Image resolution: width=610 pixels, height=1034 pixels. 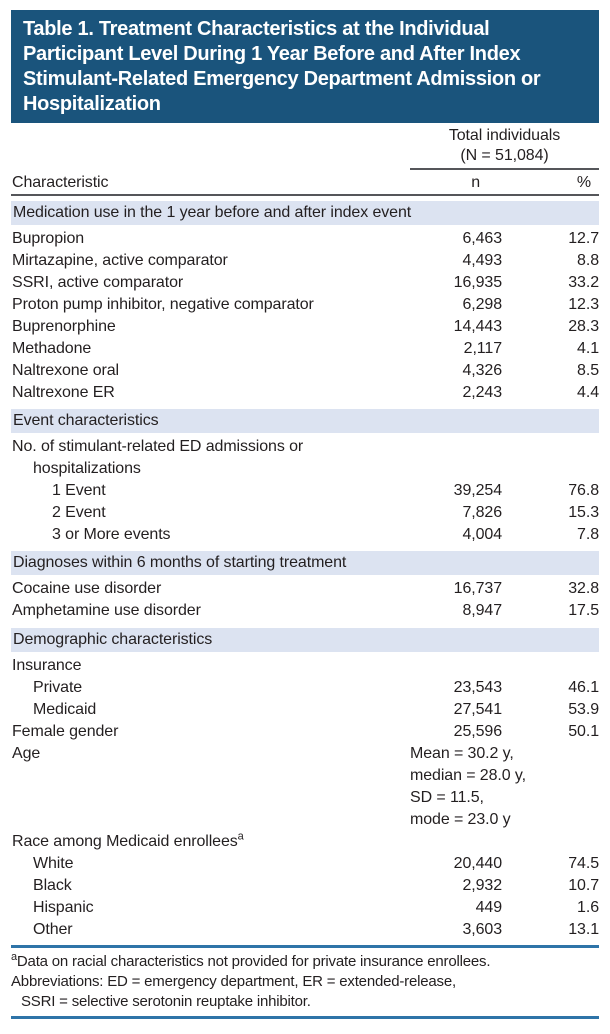 I want to click on total-individuals-count: (N = 51,084), so click(x=504, y=155).